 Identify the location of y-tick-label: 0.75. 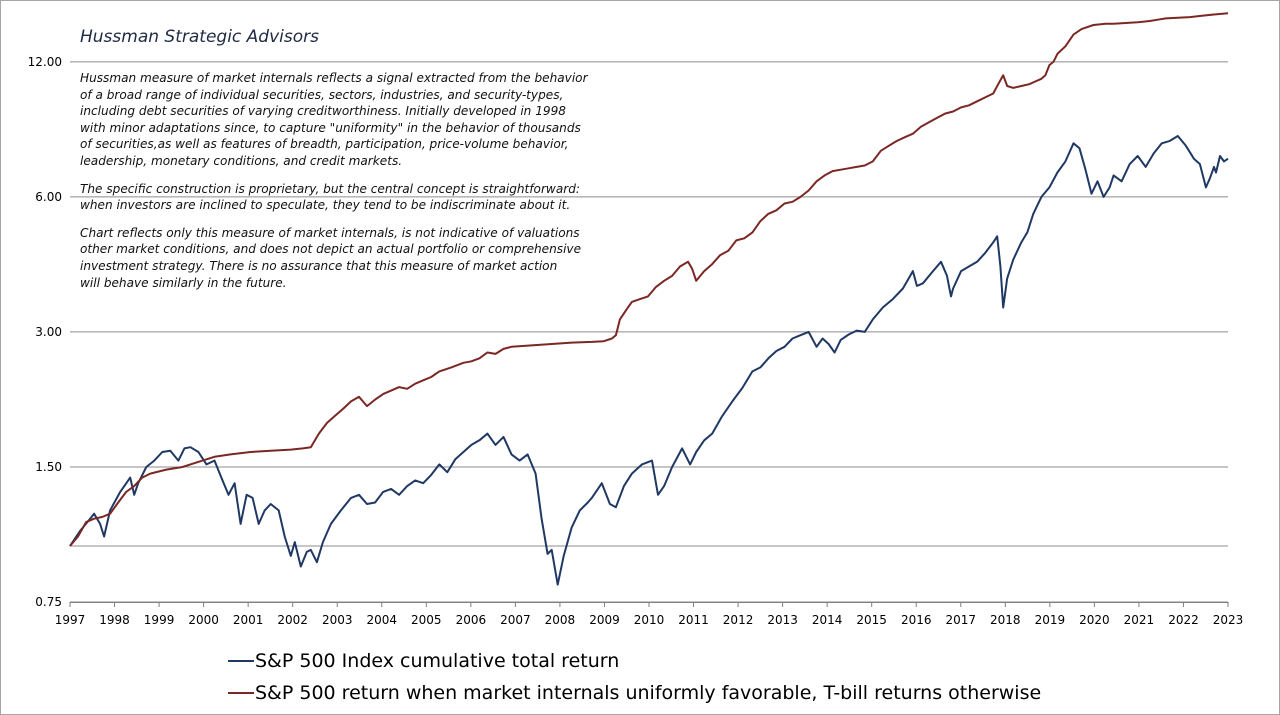
(48, 602).